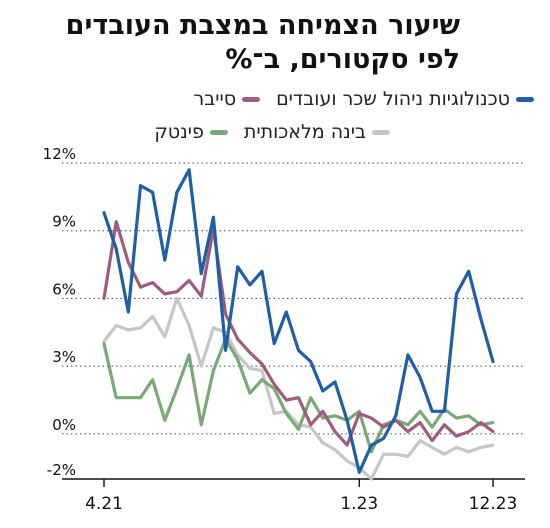 This screenshot has height=528, width=550. Describe the element at coordinates (218, 132) in the screenshot. I see `legend-swatch-fintech` at that location.